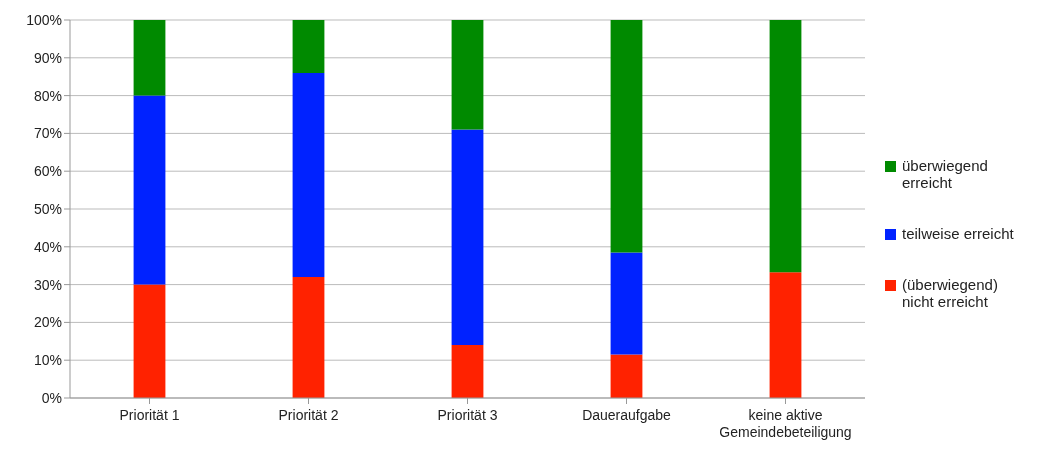 The width and height of the screenshot is (1060, 458). What do you see at coordinates (958, 233) in the screenshot?
I see `legend-label: teilweise erreicht` at bounding box center [958, 233].